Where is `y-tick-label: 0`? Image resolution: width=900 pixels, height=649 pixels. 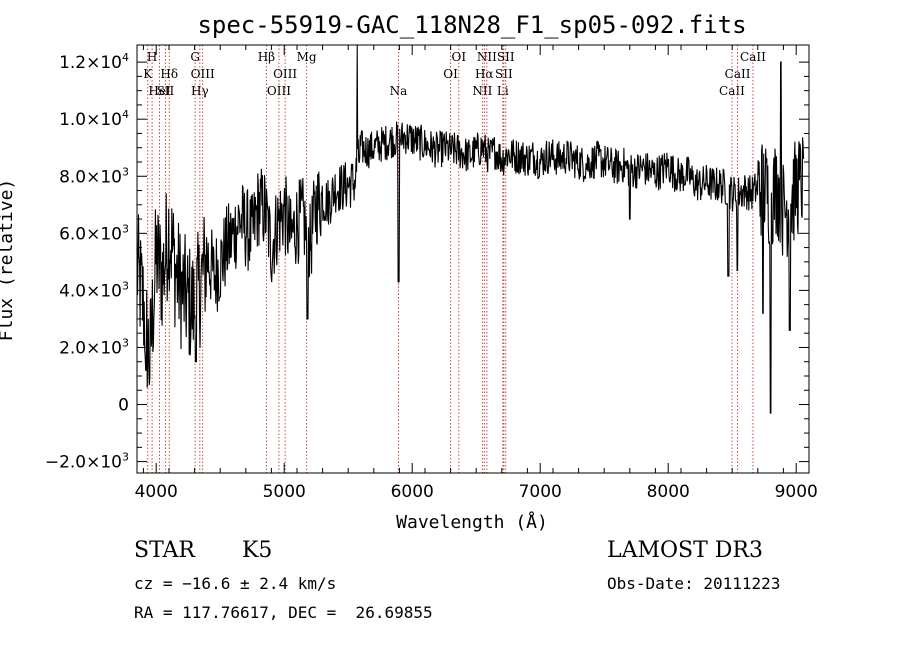 y-tick-label: 0 is located at coordinates (123, 406).